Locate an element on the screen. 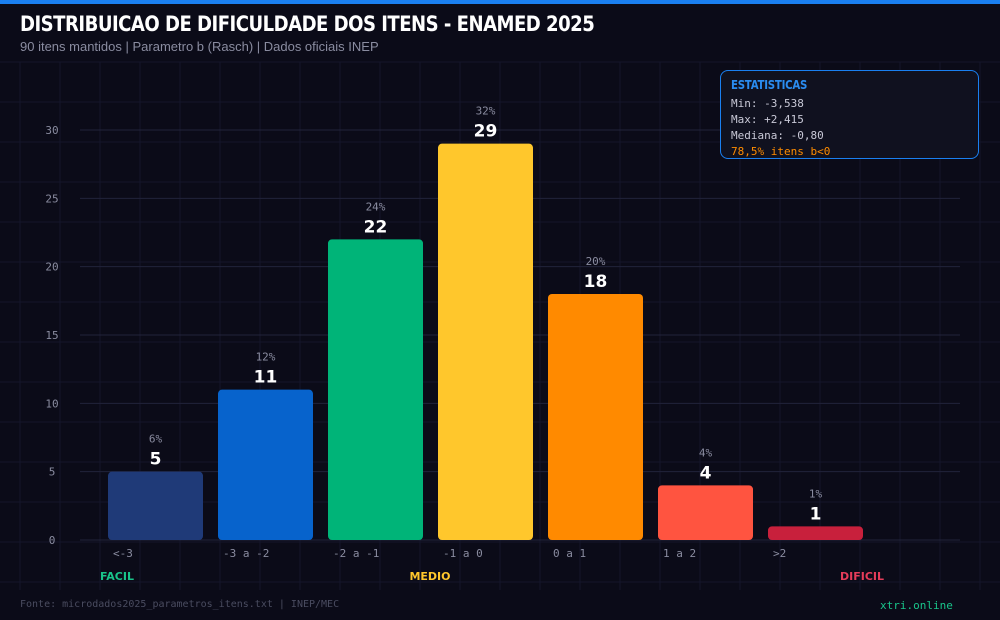  top-accent-bar is located at coordinates (500, 2).